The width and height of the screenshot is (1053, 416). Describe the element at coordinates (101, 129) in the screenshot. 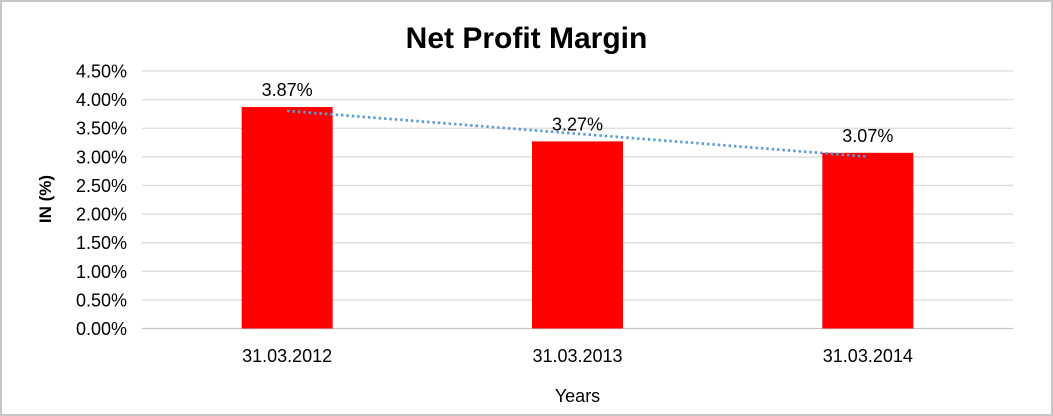

I see `y-tick-label: 3.50%` at that location.